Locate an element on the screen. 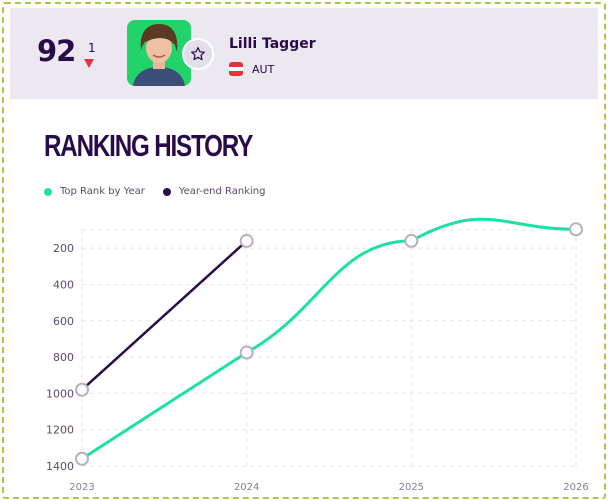 The height and width of the screenshot is (501, 608). legend-label-year-end: Year-end Ranking is located at coordinates (222, 191).